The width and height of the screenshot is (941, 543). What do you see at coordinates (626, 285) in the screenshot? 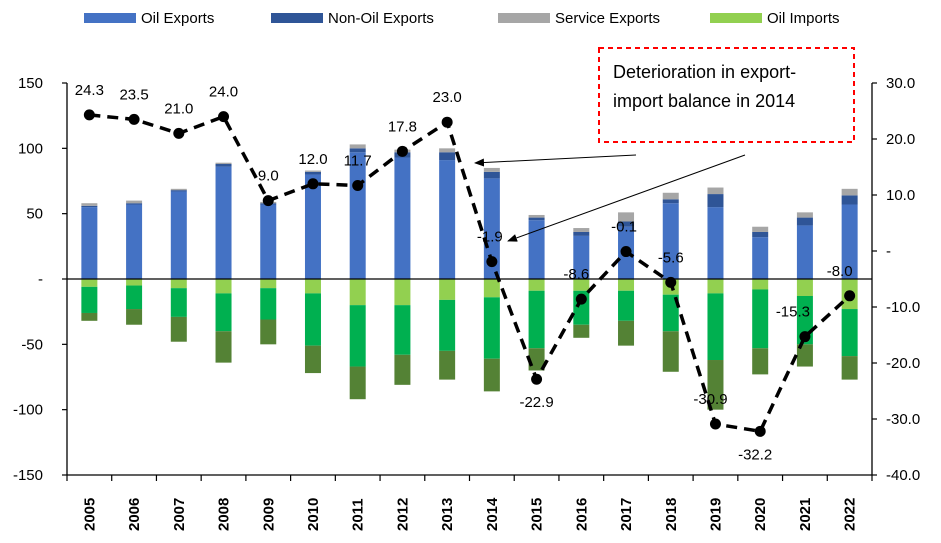
I see `bar-segment-2017-s3` at bounding box center [626, 285].